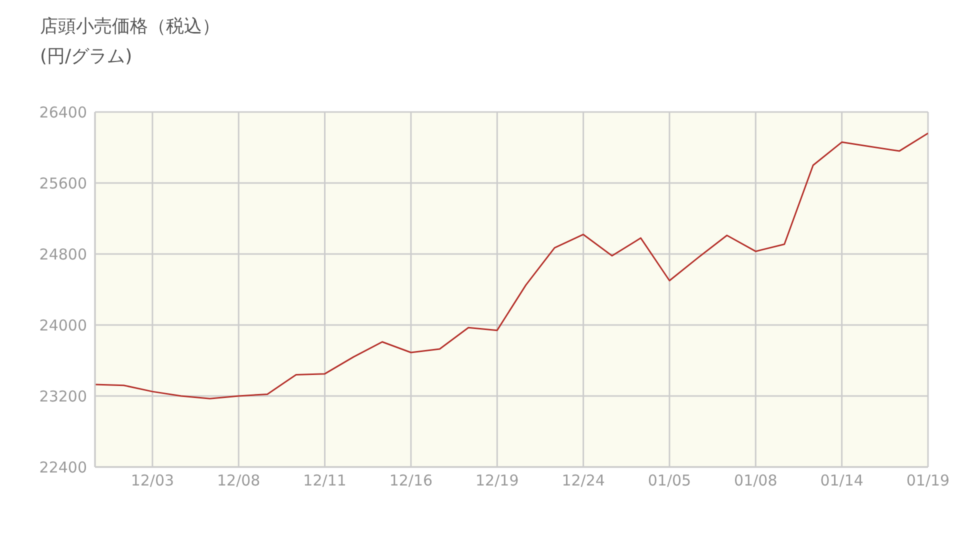 The width and height of the screenshot is (973, 540). Describe the element at coordinates (324, 481) in the screenshot. I see `x-tick-label: 12/11` at that location.